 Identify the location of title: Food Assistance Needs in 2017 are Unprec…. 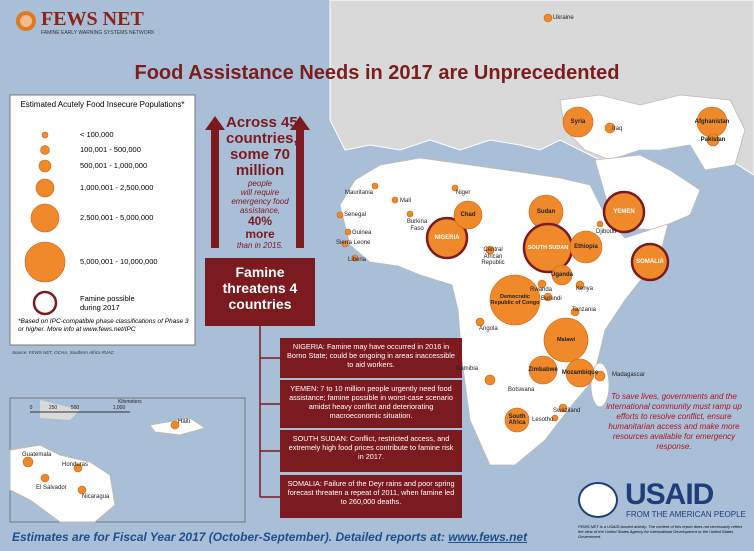
(377, 73).